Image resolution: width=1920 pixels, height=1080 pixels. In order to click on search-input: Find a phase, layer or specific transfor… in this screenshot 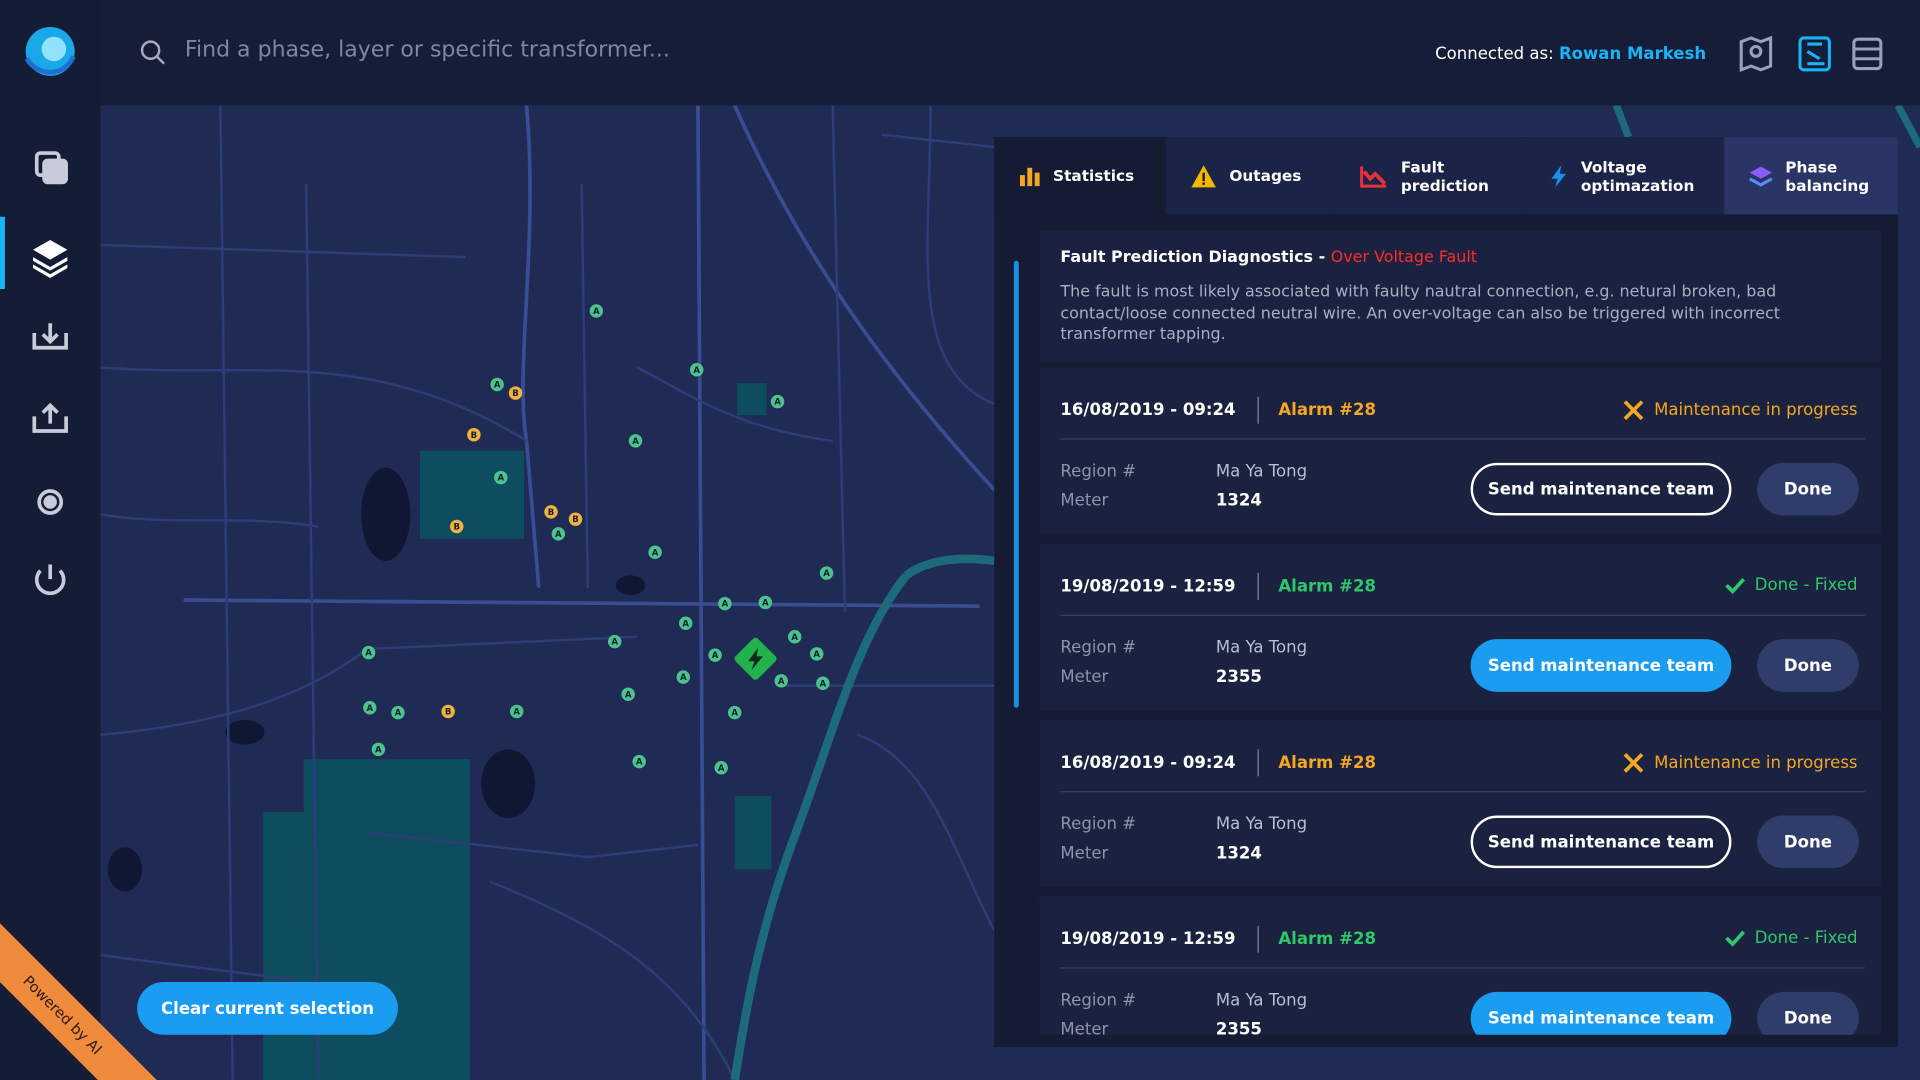, I will do `click(427, 49)`.